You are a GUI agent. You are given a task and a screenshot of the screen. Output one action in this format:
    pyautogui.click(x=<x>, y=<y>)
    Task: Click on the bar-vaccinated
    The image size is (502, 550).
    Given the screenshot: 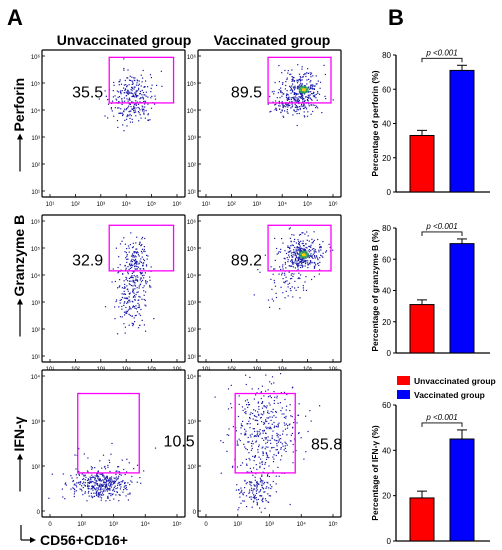 What is the action you would take?
    pyautogui.click(x=462, y=298)
    